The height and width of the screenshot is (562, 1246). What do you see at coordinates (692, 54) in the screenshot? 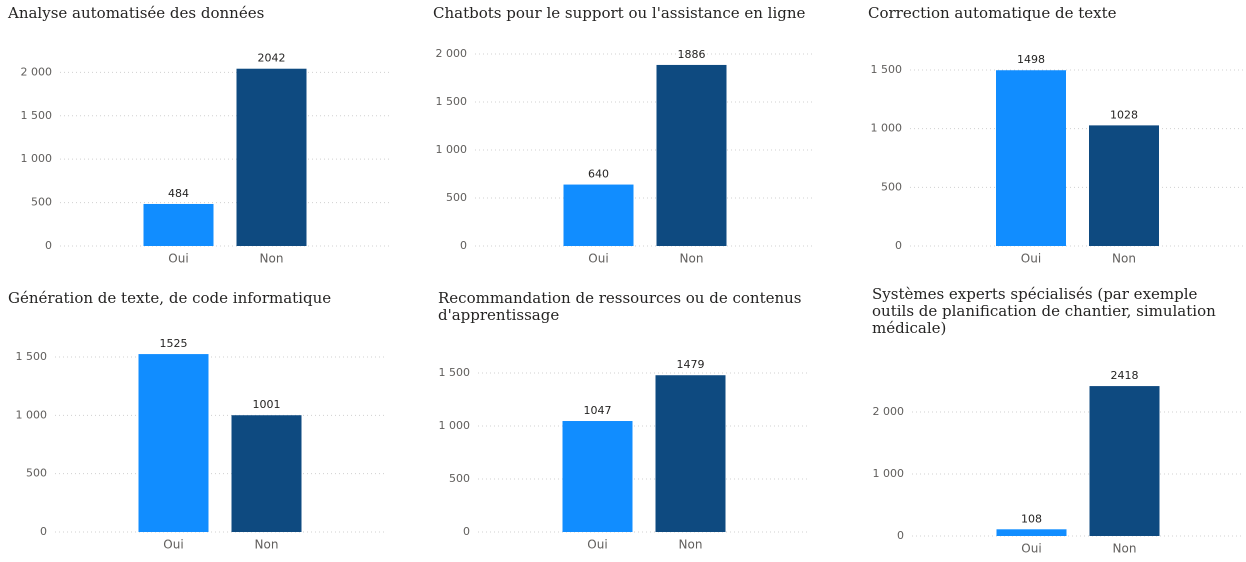
I see `data-label: 1886` at bounding box center [692, 54].